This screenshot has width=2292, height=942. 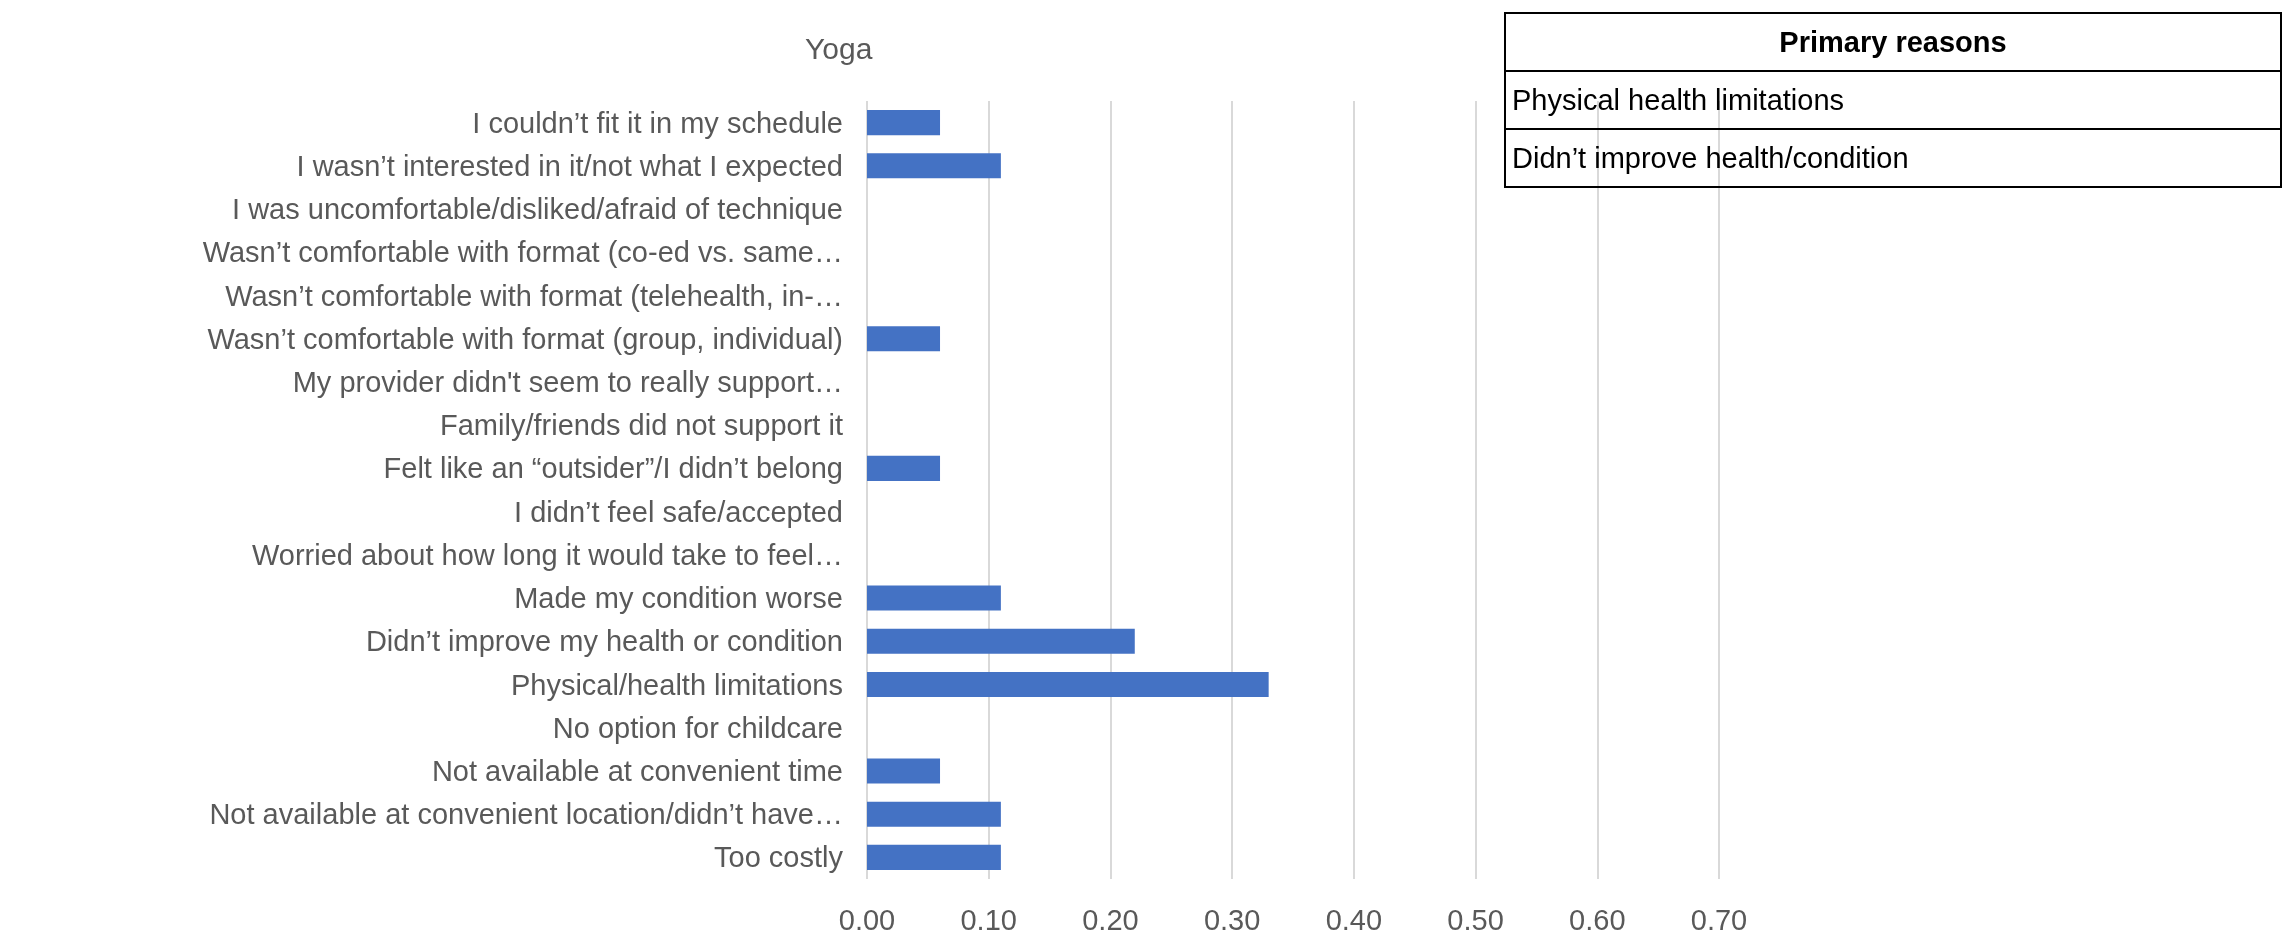 What do you see at coordinates (641, 425) in the screenshot?
I see `y-tick-label: Family/friends did not support it` at bounding box center [641, 425].